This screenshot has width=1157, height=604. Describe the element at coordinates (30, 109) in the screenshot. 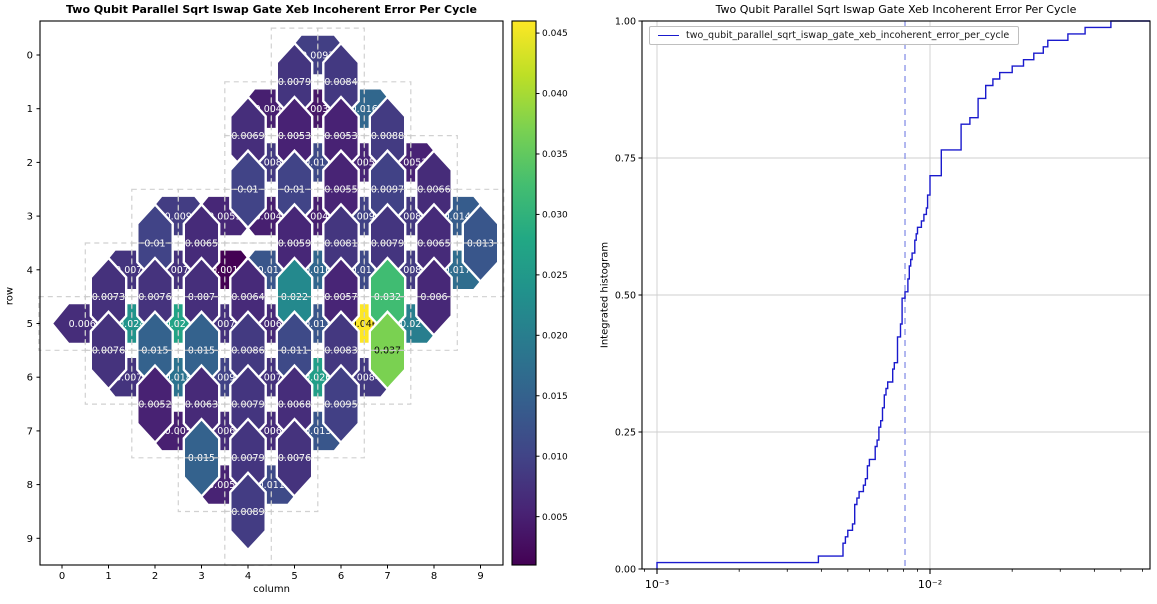

I see `heatmap-y-tick-label: 1` at that location.